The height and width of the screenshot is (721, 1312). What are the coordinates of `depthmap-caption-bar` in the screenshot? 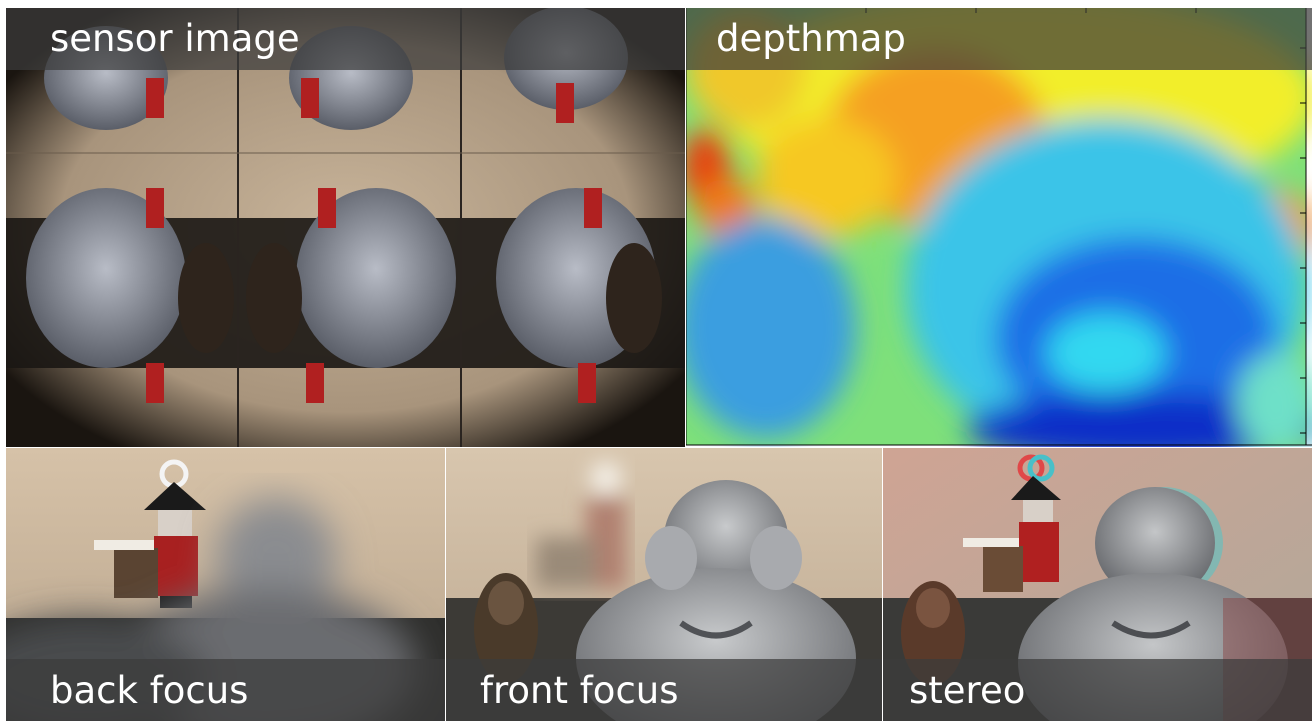 It's located at (999, 39).